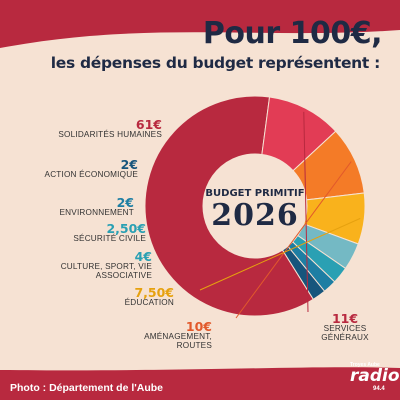 The image size is (400, 400). Describe the element at coordinates (306, 212) in the screenshot. I see `leader-services` at that location.